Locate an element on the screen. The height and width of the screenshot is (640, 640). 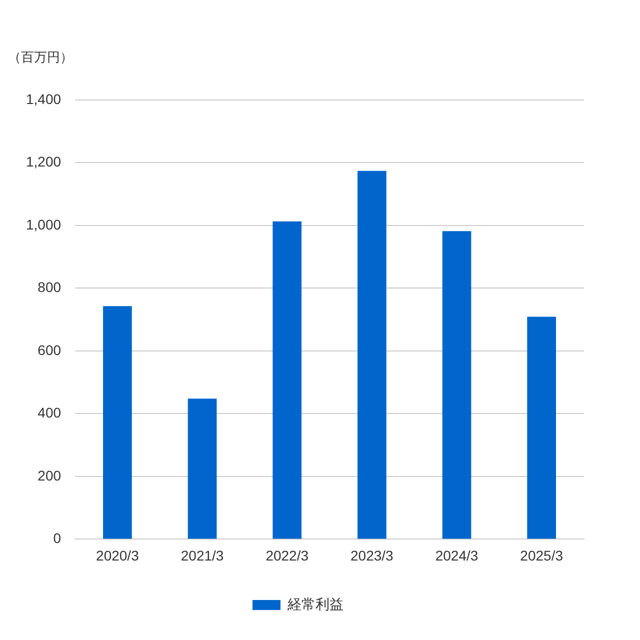
y-tick-label: 400 is located at coordinates (50, 412).